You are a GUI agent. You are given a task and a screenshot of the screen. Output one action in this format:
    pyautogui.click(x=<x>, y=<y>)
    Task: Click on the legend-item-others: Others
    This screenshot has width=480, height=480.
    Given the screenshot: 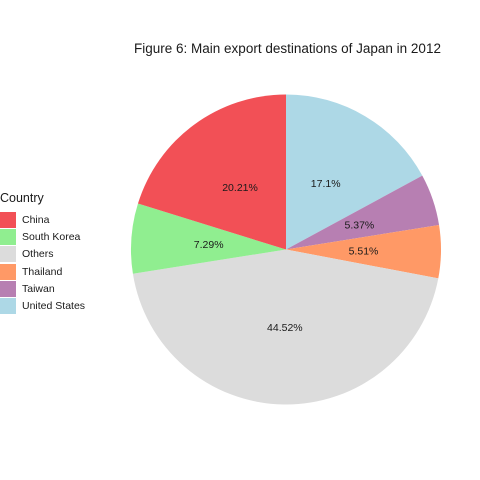 What is the action you would take?
    pyautogui.click(x=42, y=254)
    